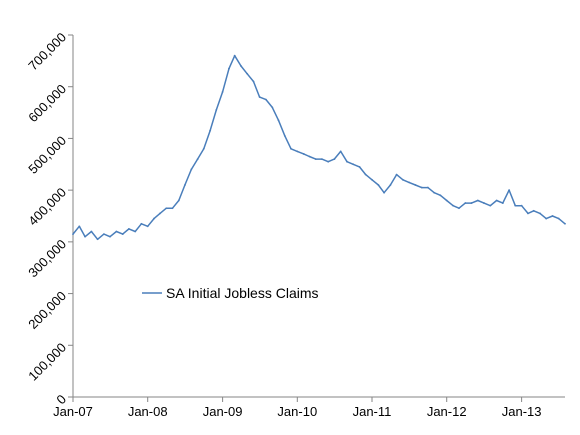 Image resolution: width=580 pixels, height=435 pixels. Describe the element at coordinates (47, 362) in the screenshot. I see `y-tick-label: 100,000` at that location.